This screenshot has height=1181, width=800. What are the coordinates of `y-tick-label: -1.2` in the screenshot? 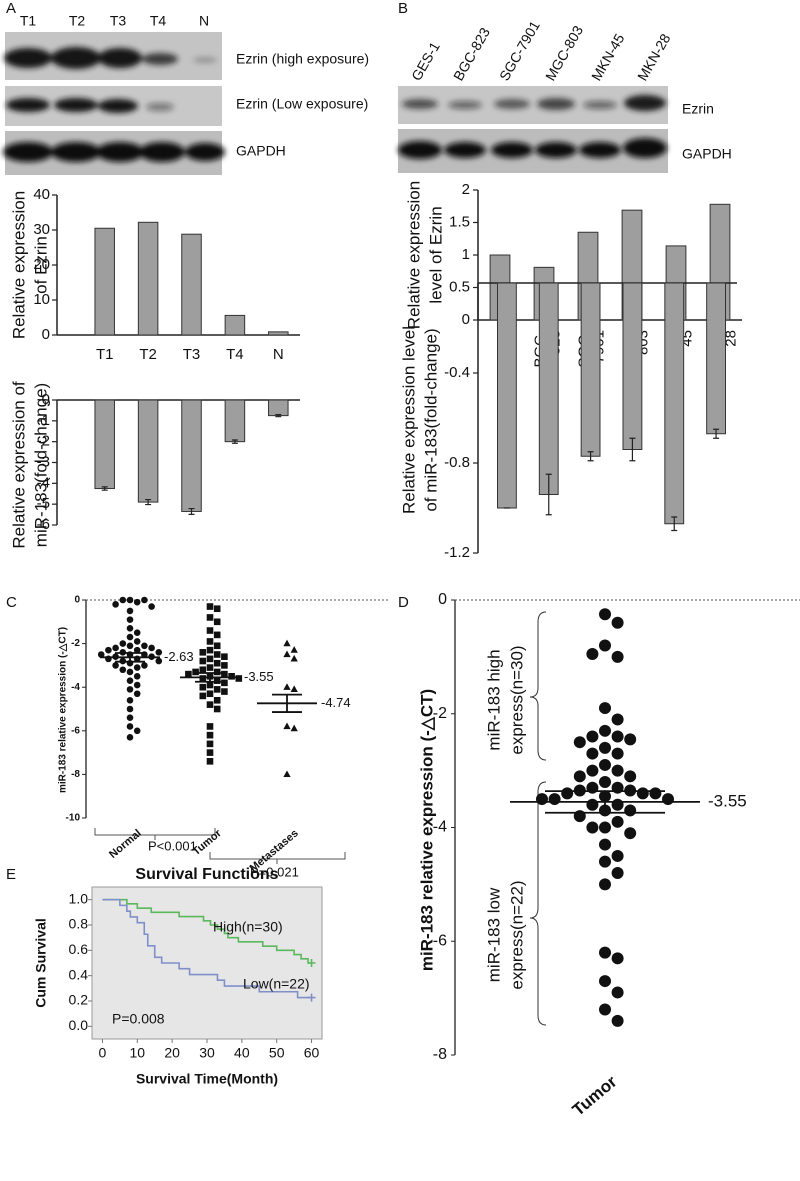 It's located at (457, 552).